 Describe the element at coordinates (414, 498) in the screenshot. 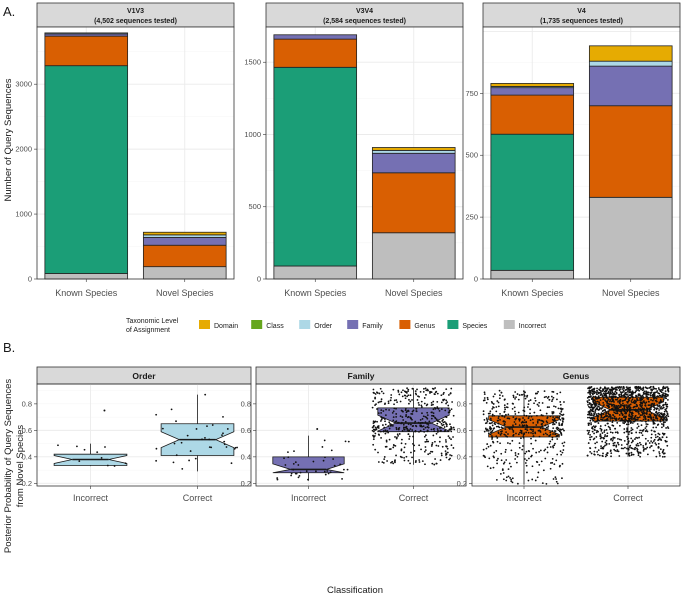

I see `x-category-label: Correct` at that location.